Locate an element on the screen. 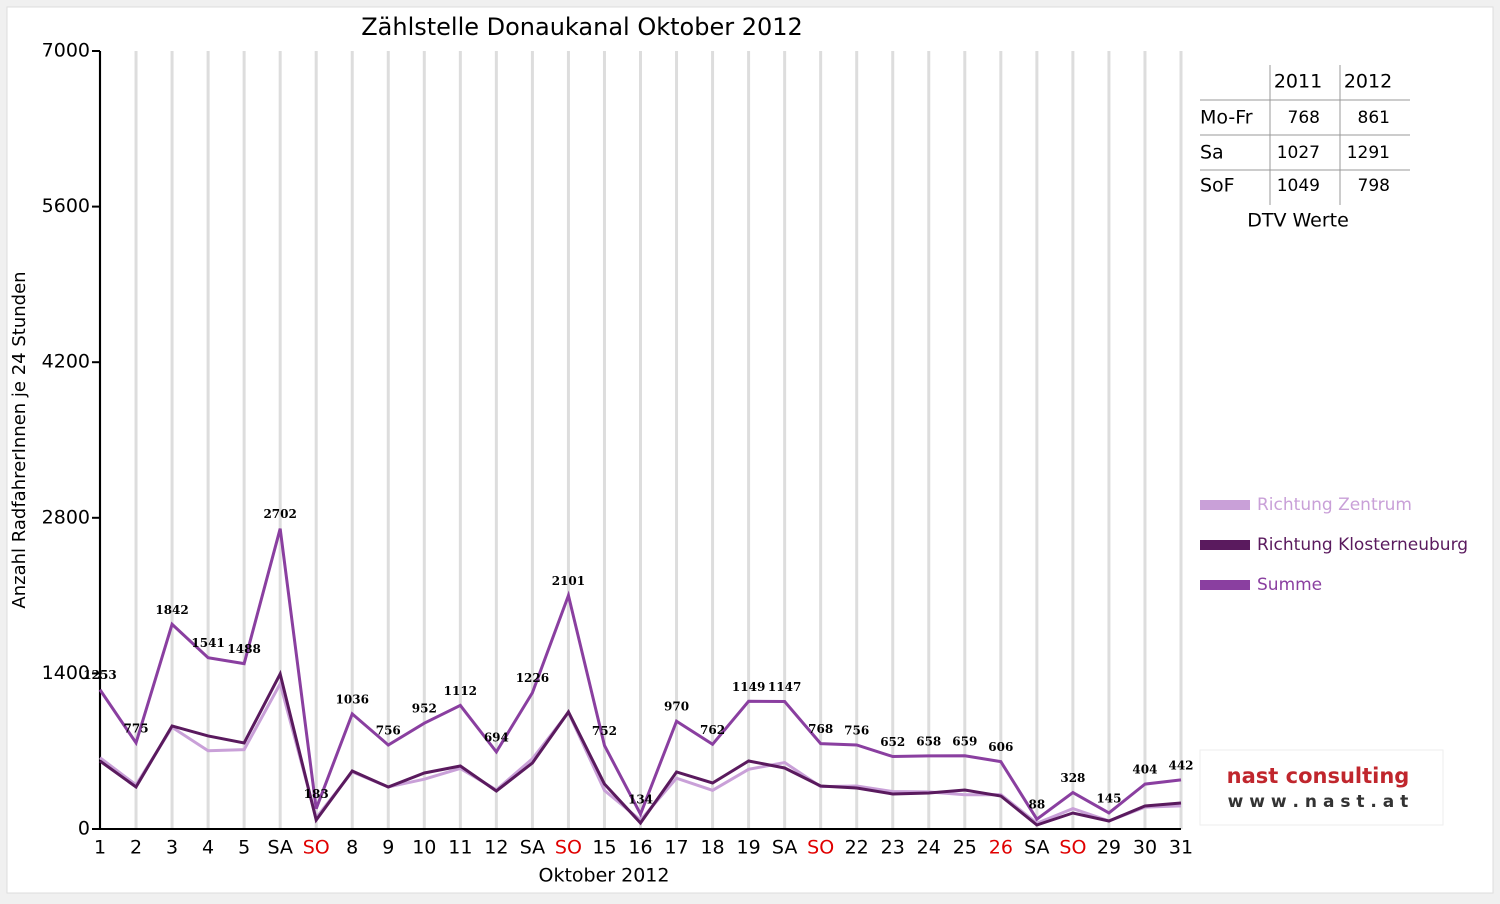 The height and width of the screenshot is (904, 1500). x-tick-label: 31 is located at coordinates (1181, 848).